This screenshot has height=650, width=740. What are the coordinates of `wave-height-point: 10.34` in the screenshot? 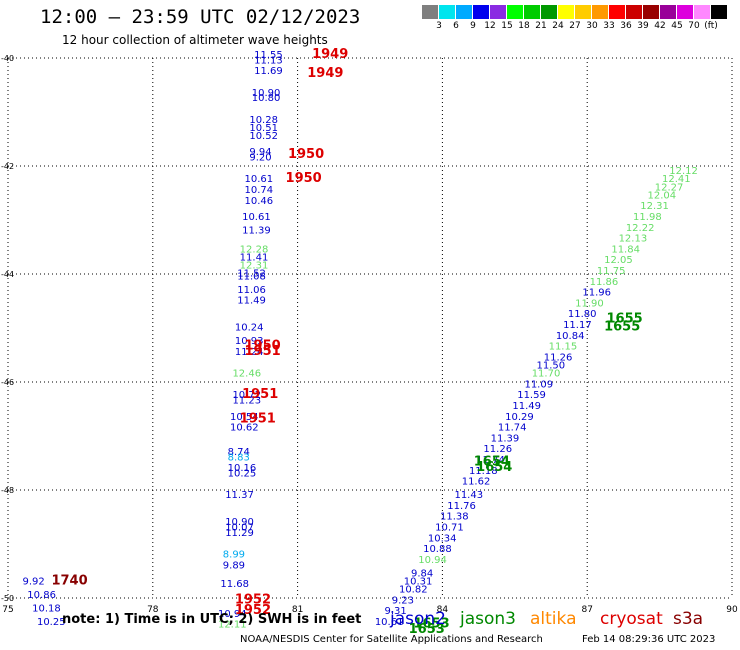 It's located at (442, 538).